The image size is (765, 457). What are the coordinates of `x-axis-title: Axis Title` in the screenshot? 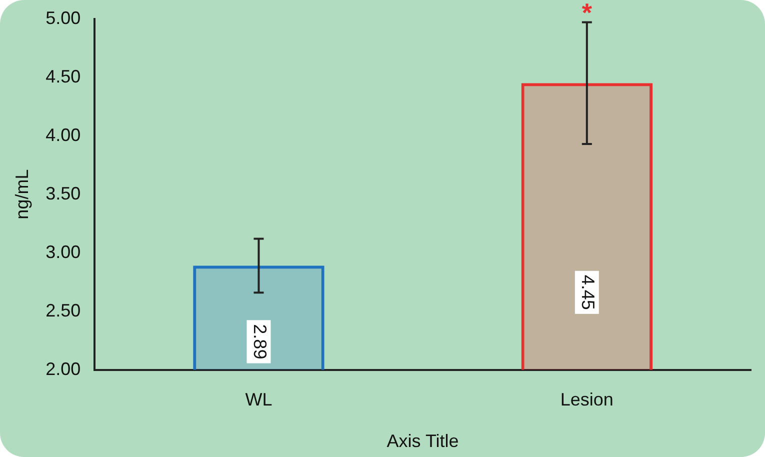 It's located at (422, 441).